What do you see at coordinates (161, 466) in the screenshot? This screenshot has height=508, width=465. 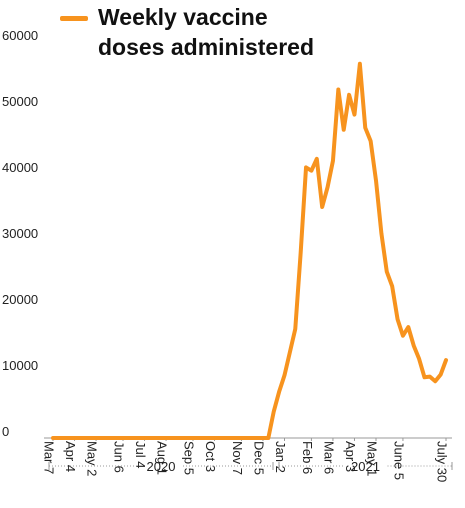 I see `year-label: 2020` at bounding box center [161, 466].